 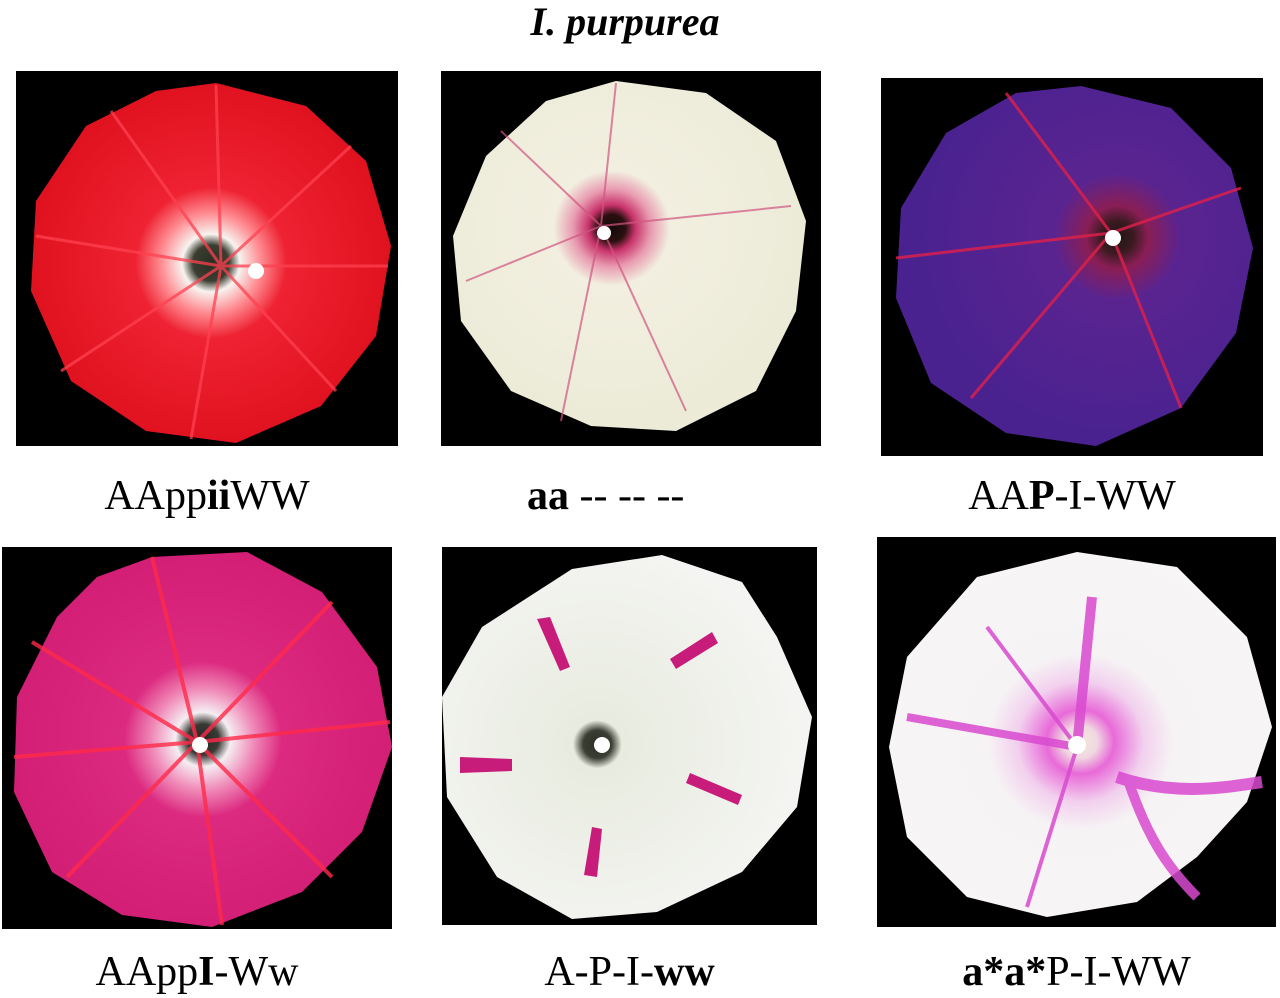 I want to click on flower-photo-white, so click(x=631, y=258).